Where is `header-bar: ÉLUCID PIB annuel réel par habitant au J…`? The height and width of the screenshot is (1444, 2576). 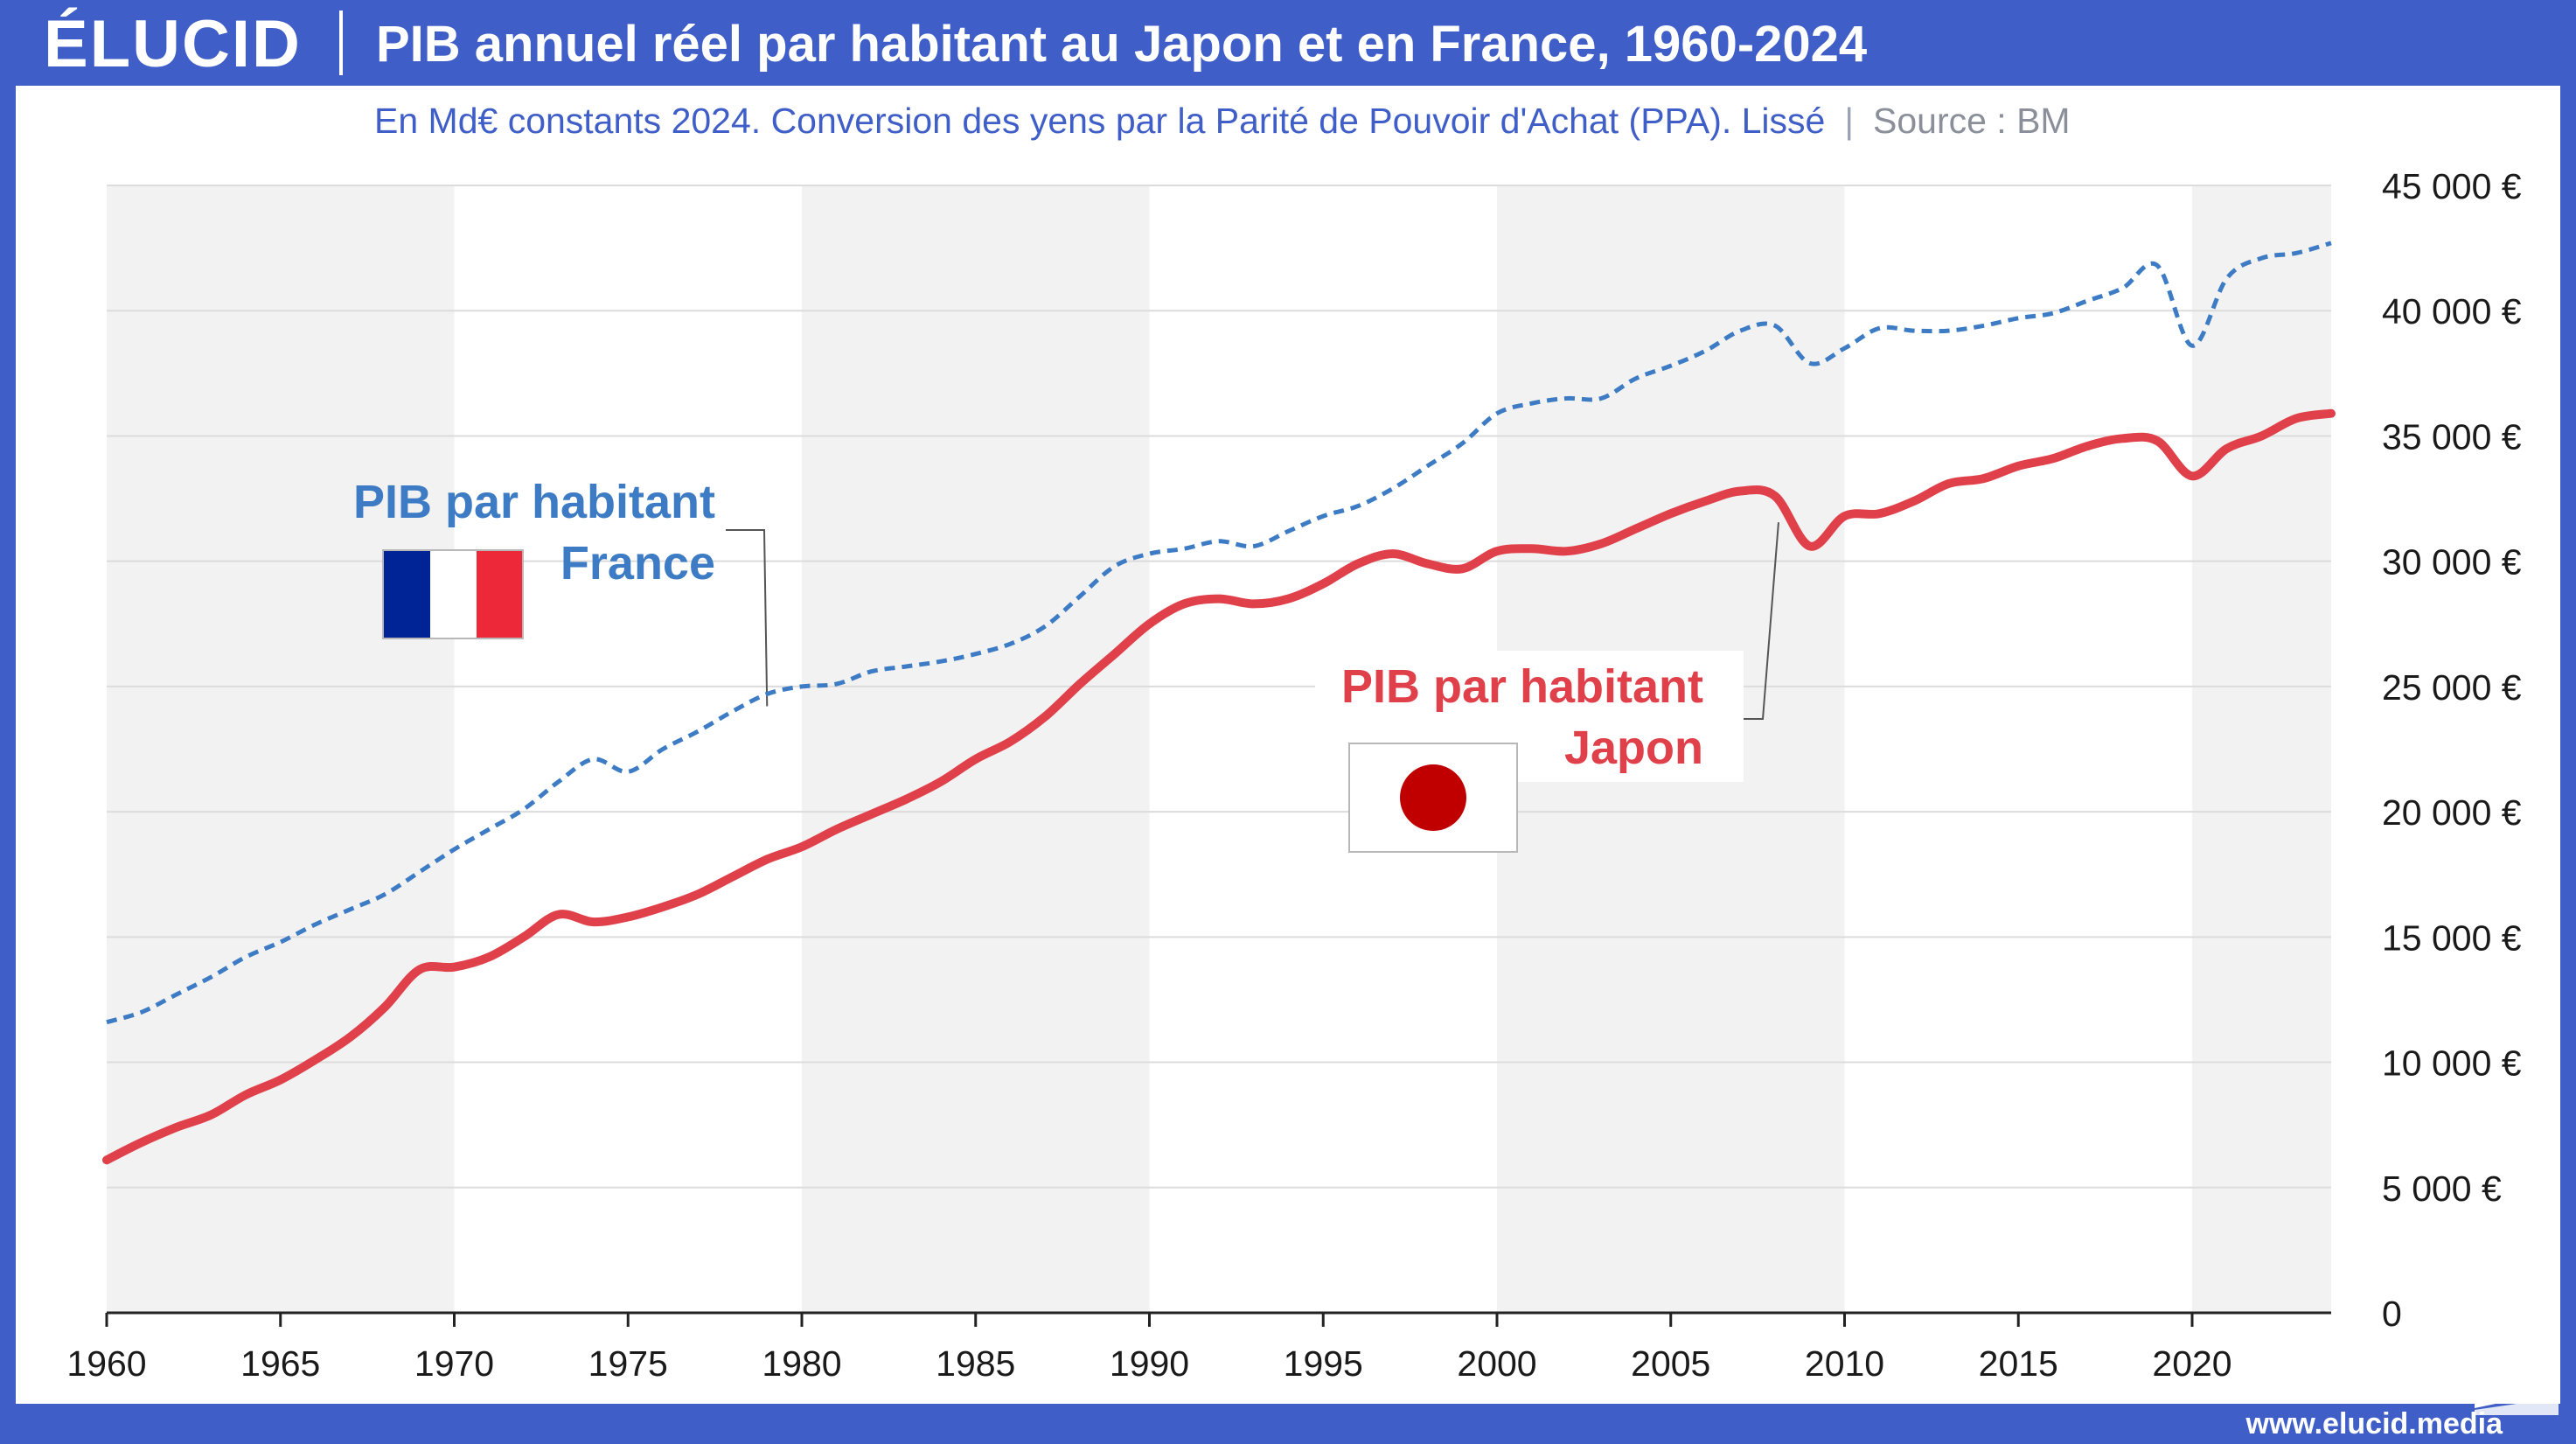
header-bar: ÉLUCID PIB annuel réel par habitant au J… is located at coordinates (1288, 43).